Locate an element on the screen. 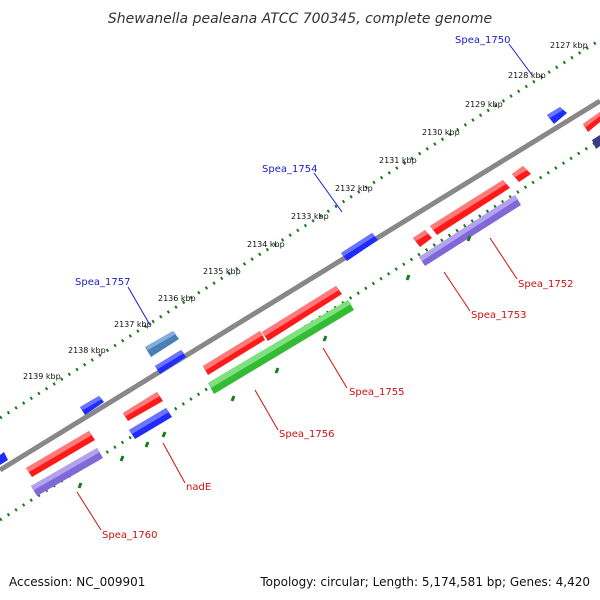 The width and height of the screenshot is (600, 600). tick-2128: 2128 kbp is located at coordinates (527, 75).